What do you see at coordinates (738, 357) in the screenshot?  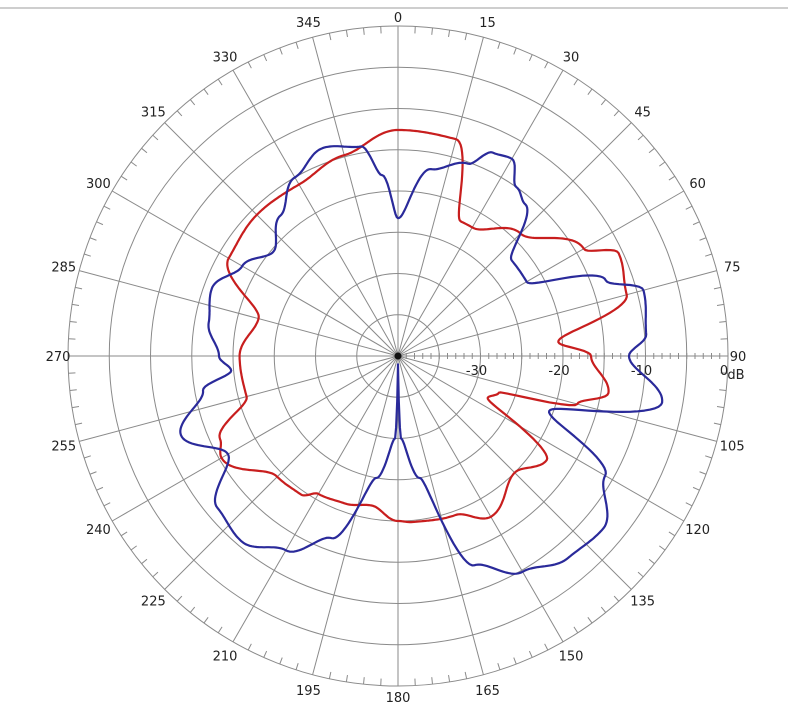 I see `angle-label-90: 90` at bounding box center [738, 357].